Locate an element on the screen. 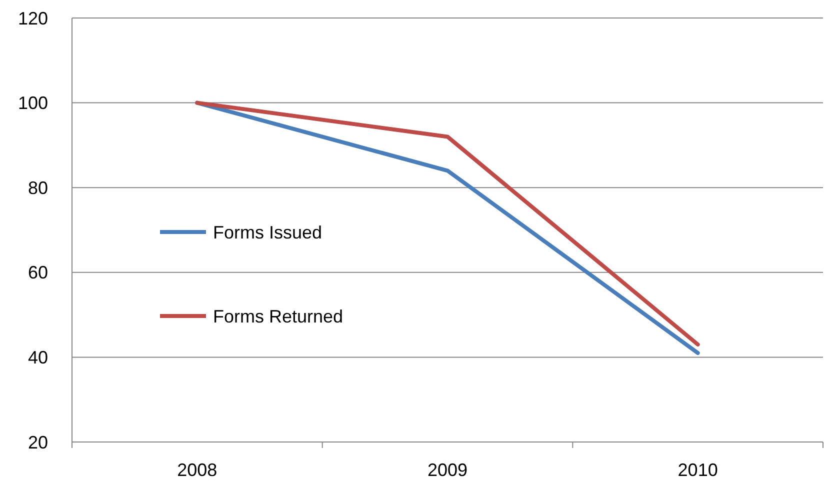 The height and width of the screenshot is (496, 825). y-tick-label: 40 is located at coordinates (38, 358).